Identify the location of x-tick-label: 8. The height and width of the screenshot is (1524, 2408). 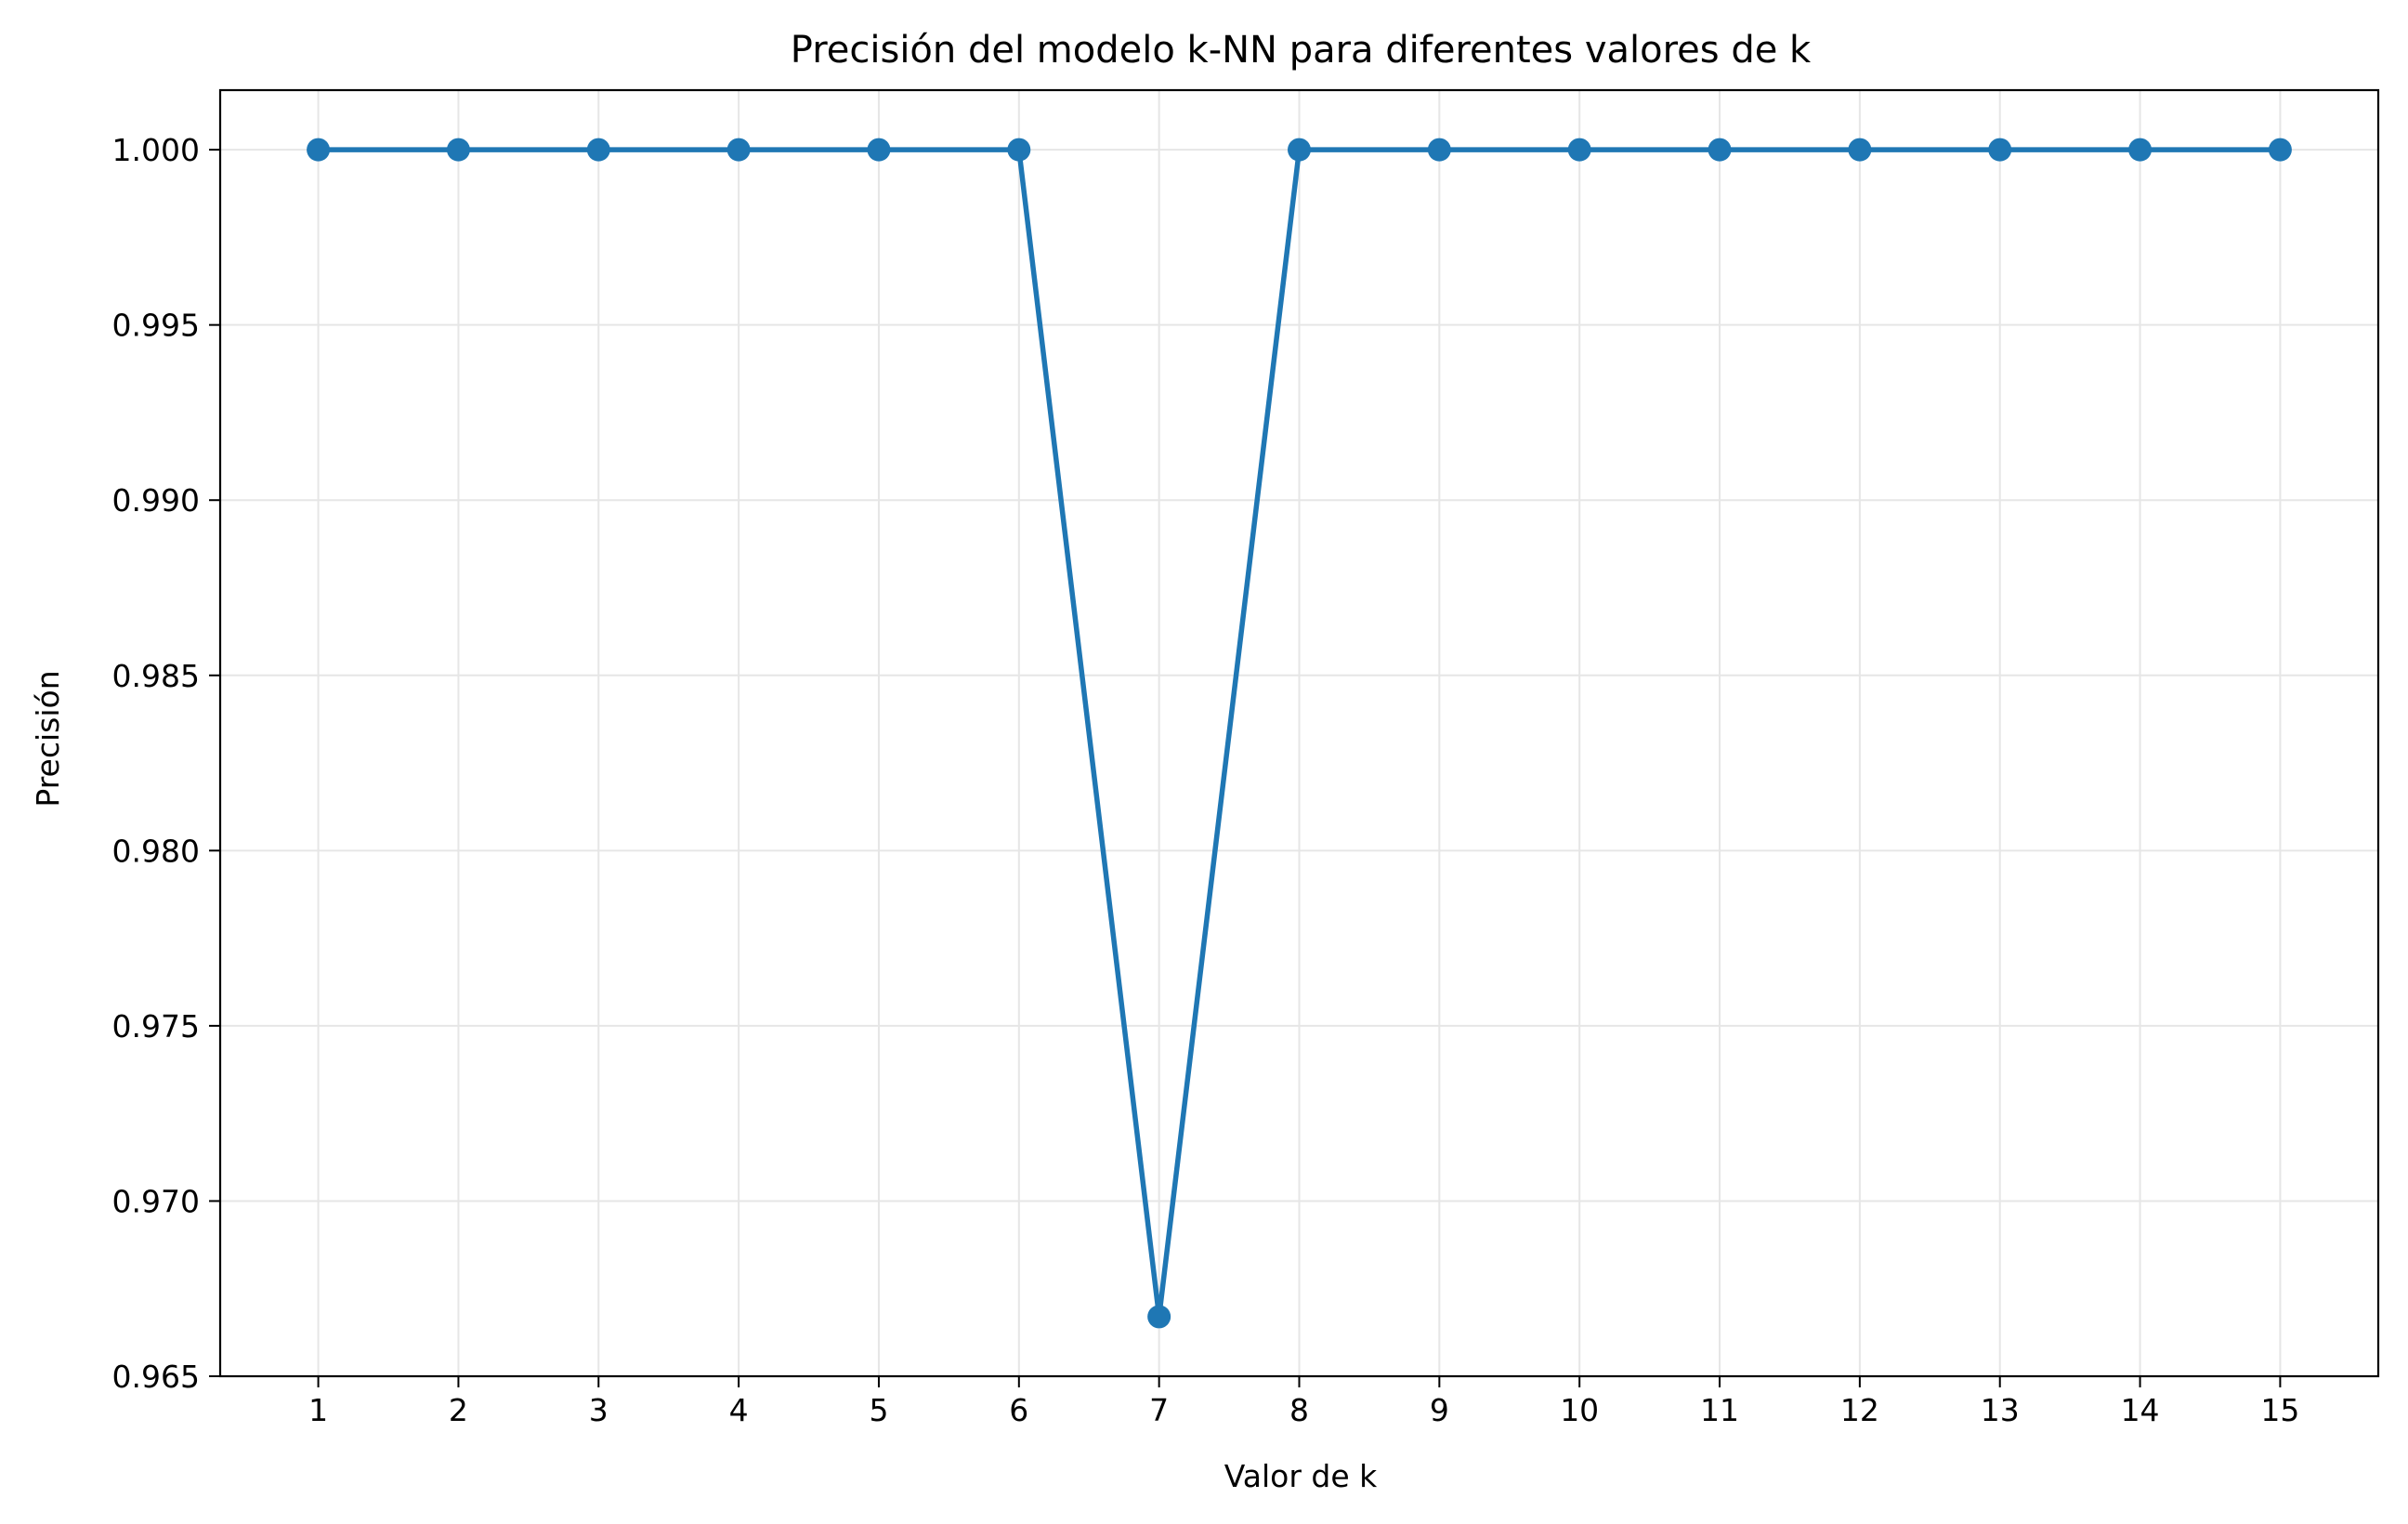
(1299, 1410).